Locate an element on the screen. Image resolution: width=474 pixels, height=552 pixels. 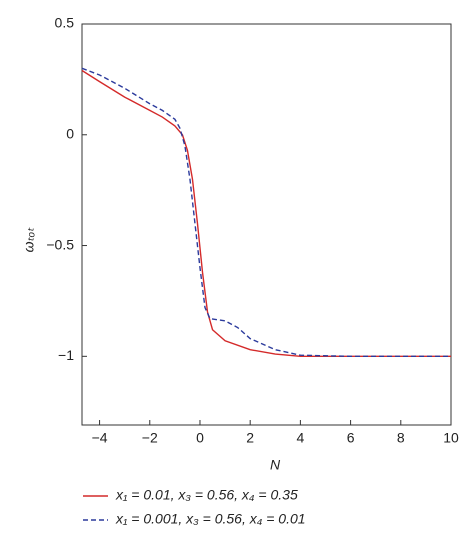
x-axis-label: N is located at coordinates (275, 465).